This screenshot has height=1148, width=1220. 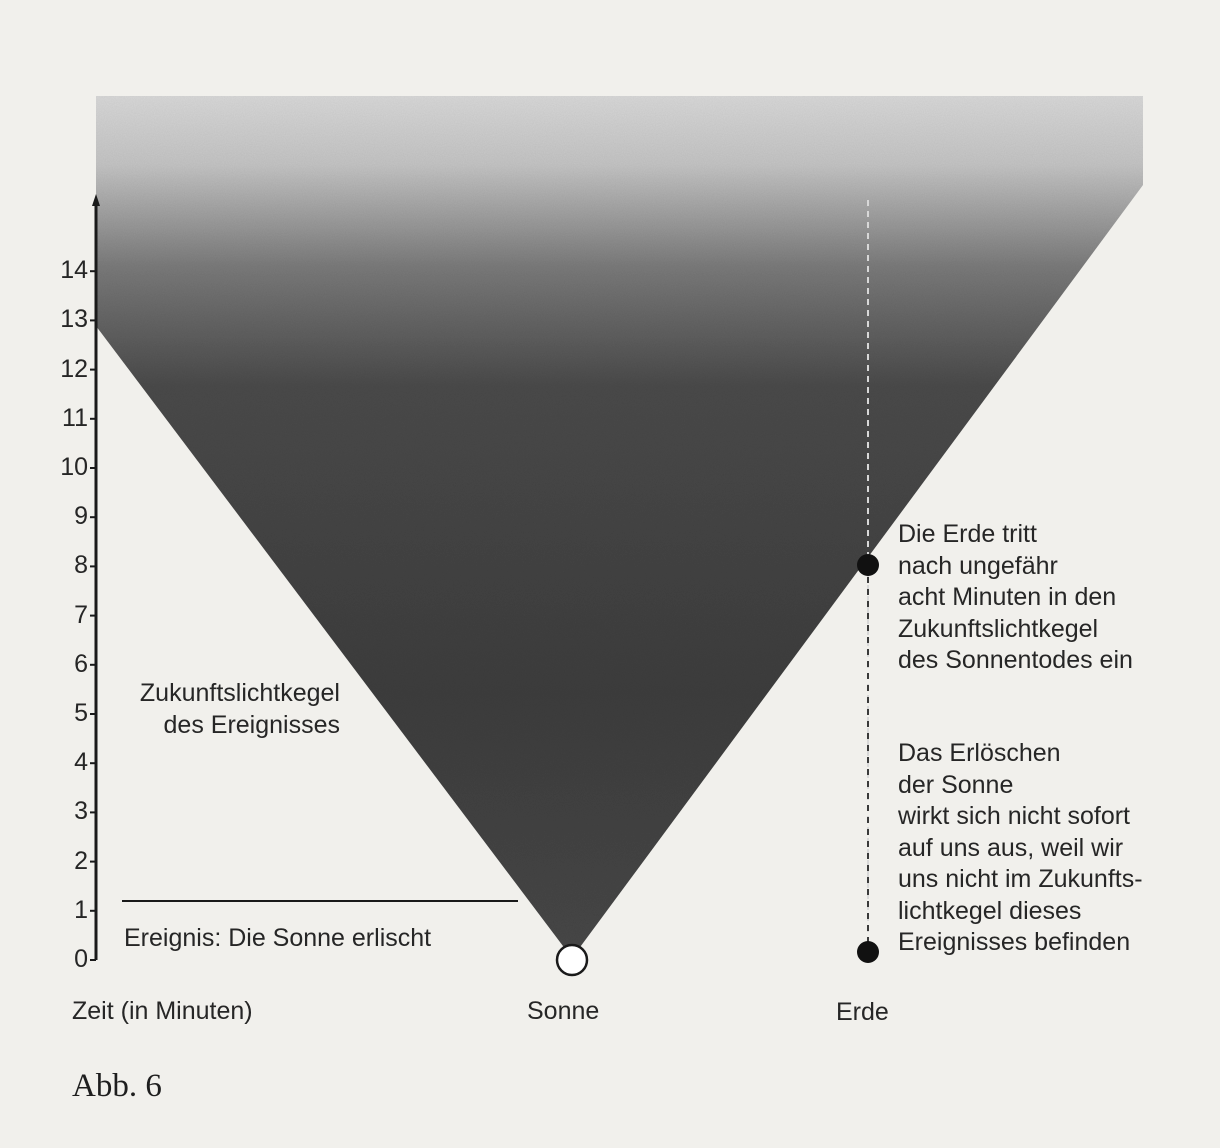 What do you see at coordinates (572, 960) in the screenshot?
I see `sun-marker` at bounding box center [572, 960].